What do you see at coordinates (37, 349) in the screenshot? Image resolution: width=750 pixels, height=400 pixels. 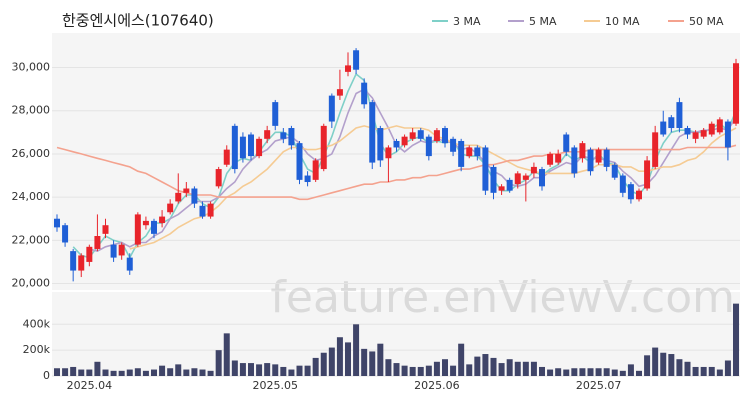 I see `volume-tick-label: 200k` at bounding box center [37, 349].